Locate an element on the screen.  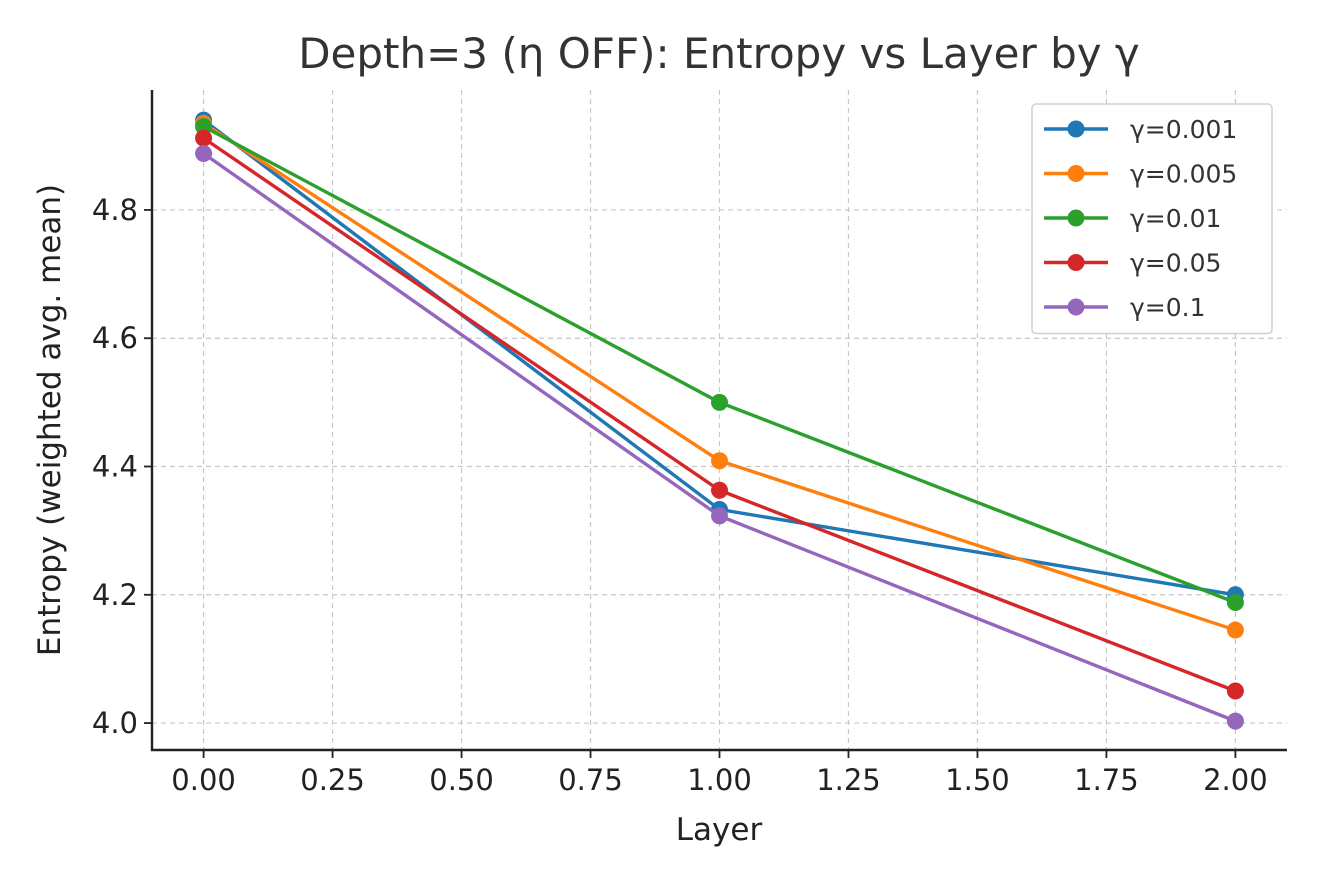
legend: γ=0.001 γ=0.005 γ=0.01 γ=0.05 γ=0.1 is located at coordinates (1152, 219).